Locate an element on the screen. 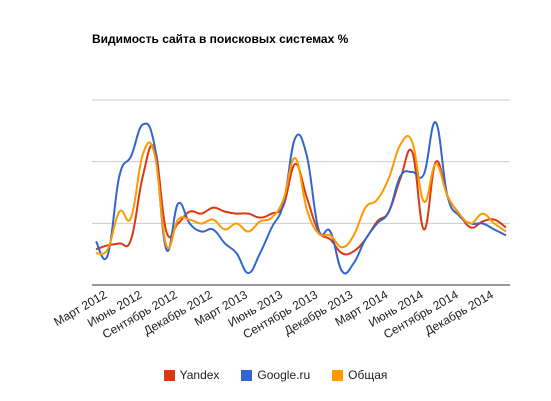 The image size is (551, 401). legend-item: Yandex is located at coordinates (191, 375).